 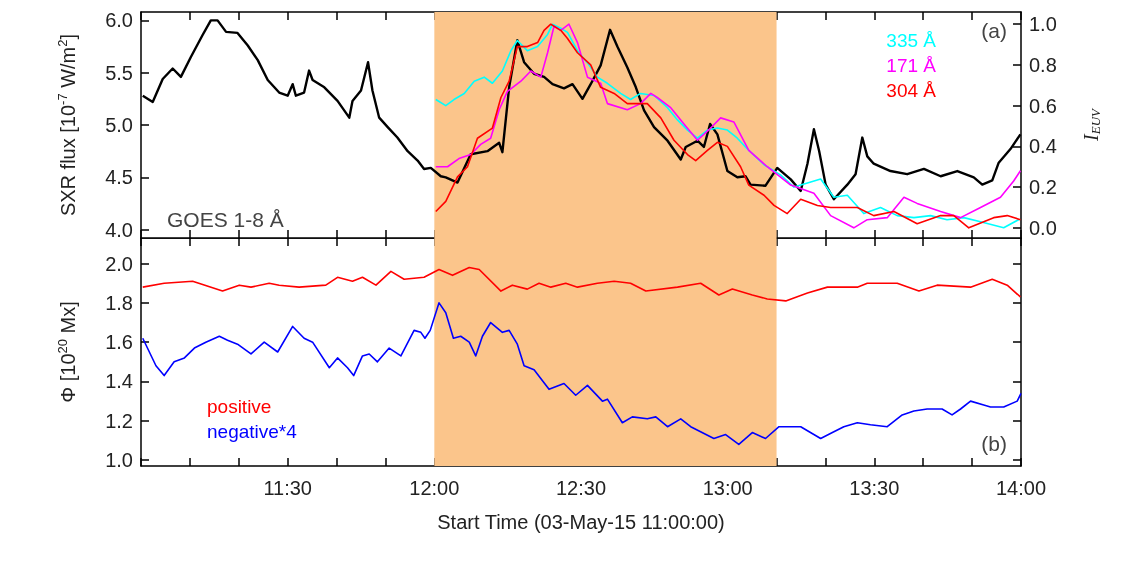 What do you see at coordinates (994, 30) in the screenshot?
I see `annotation: (a)` at bounding box center [994, 30].